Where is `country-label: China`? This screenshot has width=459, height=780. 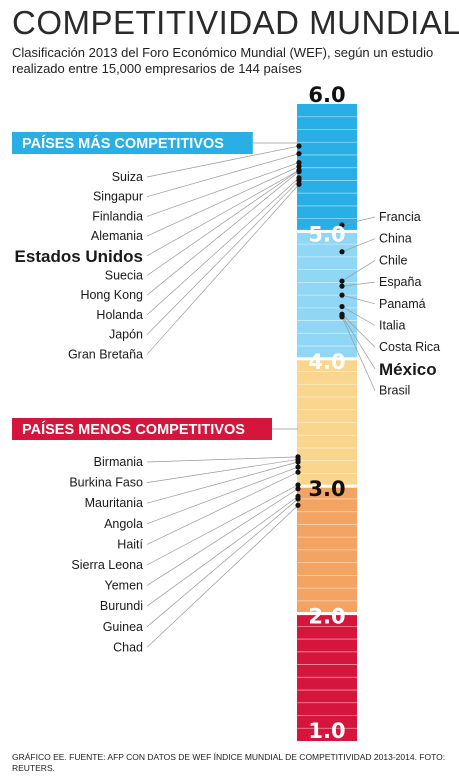
country-label: China is located at coordinates (395, 239).